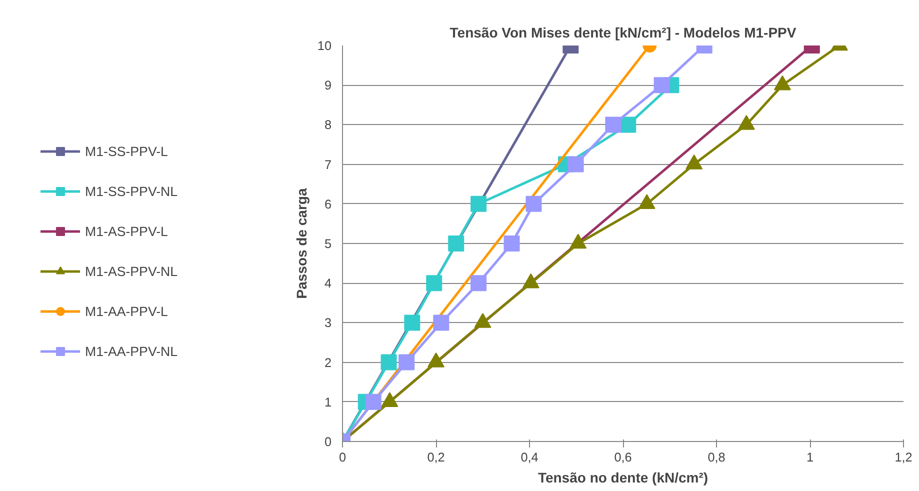  Describe the element at coordinates (328, 283) in the screenshot. I see `y-tick-label: 4` at that location.